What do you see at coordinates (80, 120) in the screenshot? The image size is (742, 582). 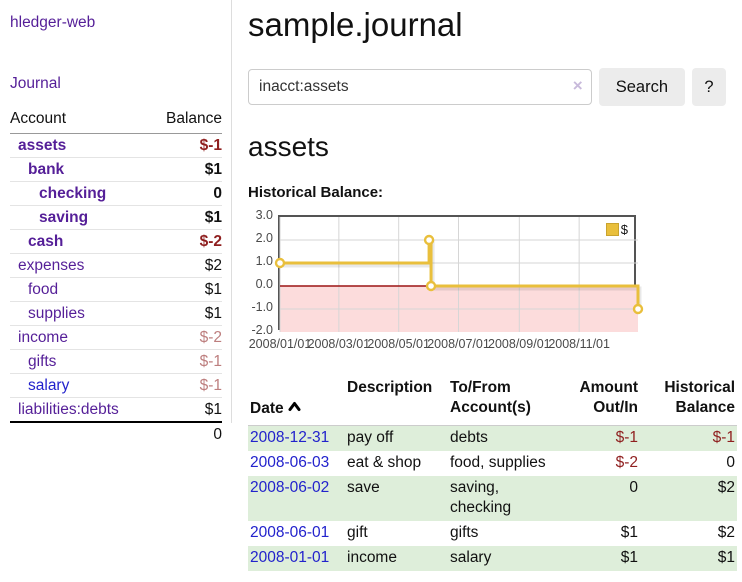 I see `accounts-header-account: Account` at bounding box center [80, 120].